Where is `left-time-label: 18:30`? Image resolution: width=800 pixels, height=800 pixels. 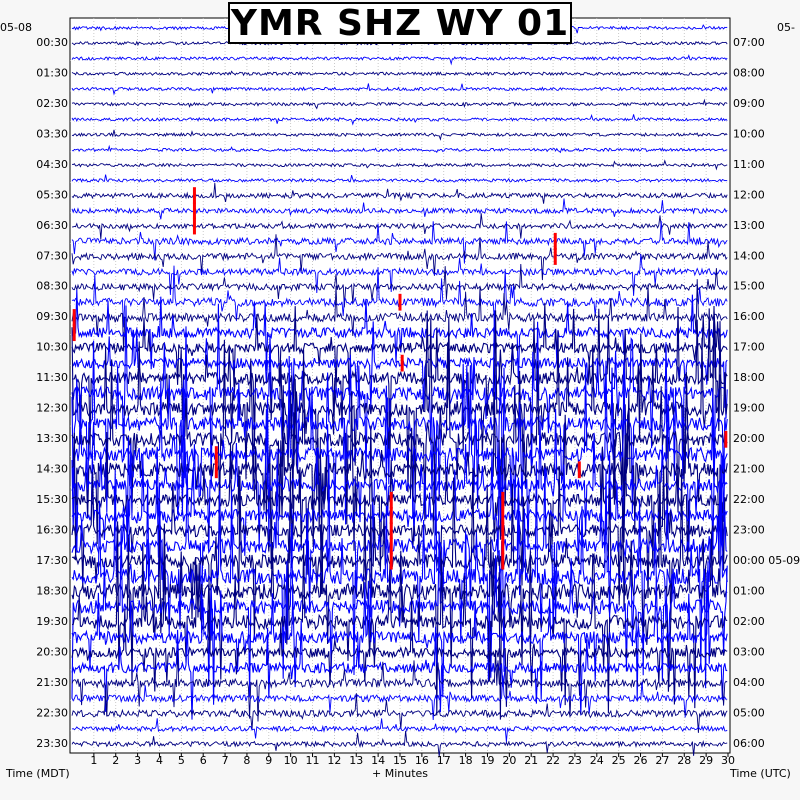 left-time-label: 18:30 is located at coordinates (52, 590).